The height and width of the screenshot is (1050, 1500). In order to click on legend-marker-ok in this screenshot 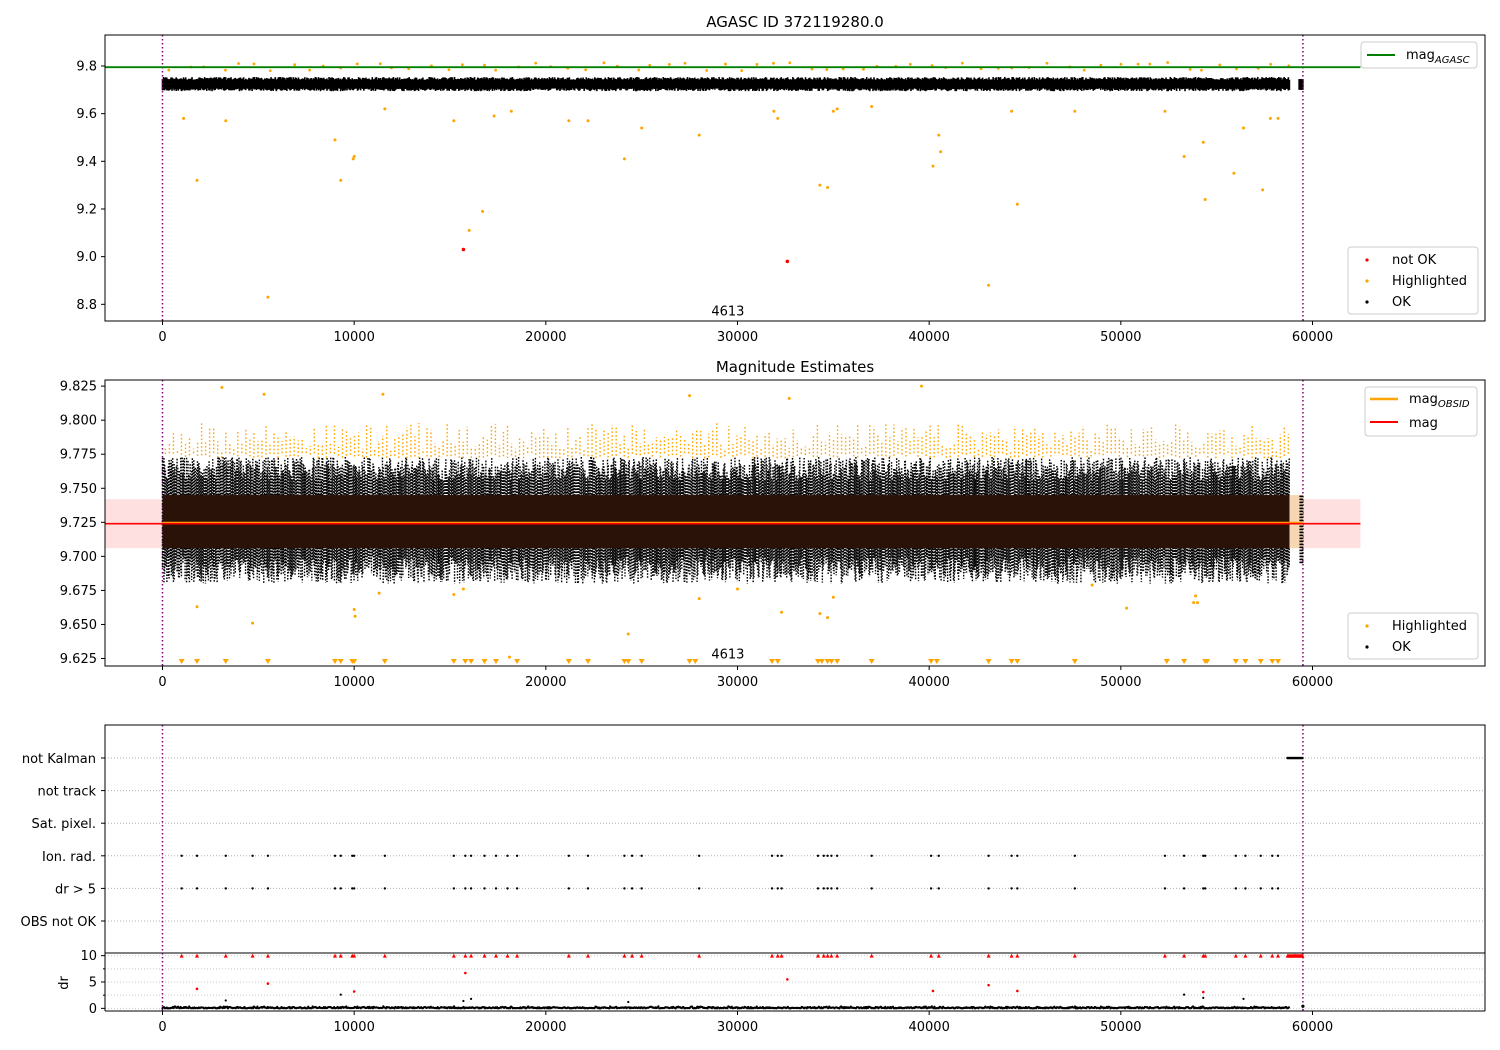, I will do `click(1367, 302)`.